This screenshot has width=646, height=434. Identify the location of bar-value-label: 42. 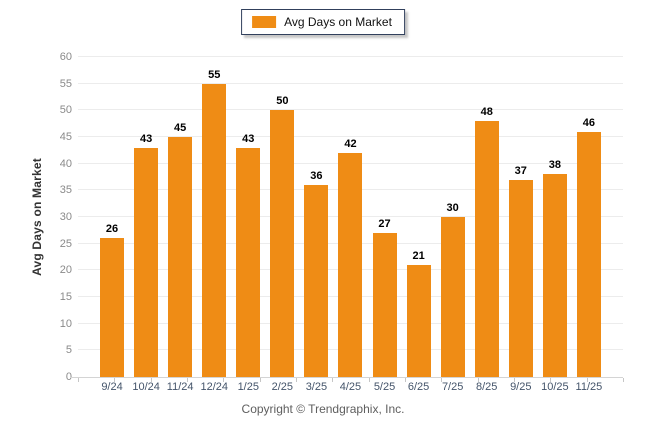
(350, 144).